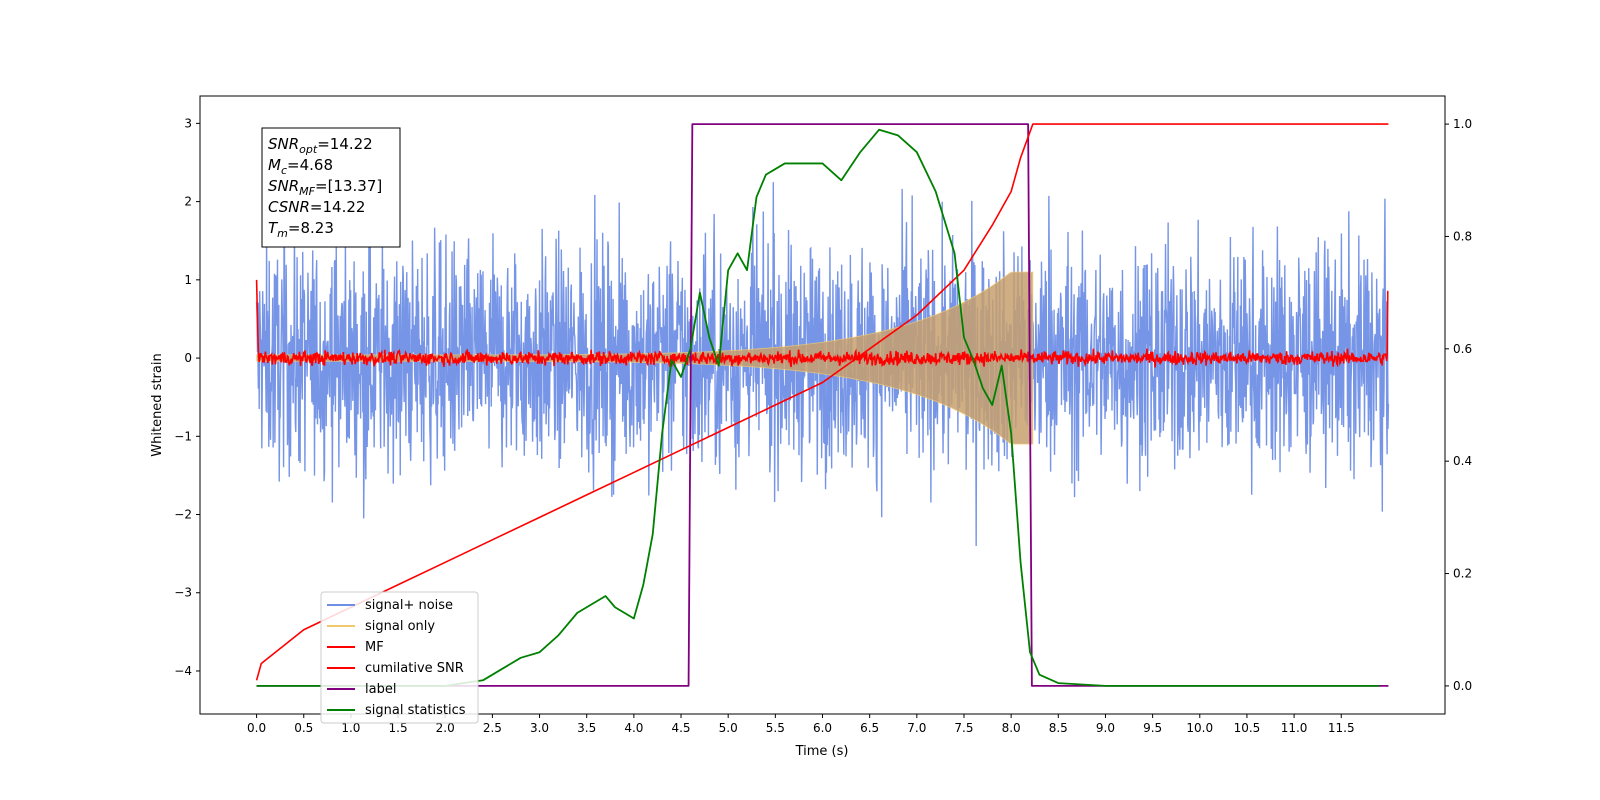 This screenshot has height=800, width=1600. I want to click on y-tick-label: 1, so click(188, 280).